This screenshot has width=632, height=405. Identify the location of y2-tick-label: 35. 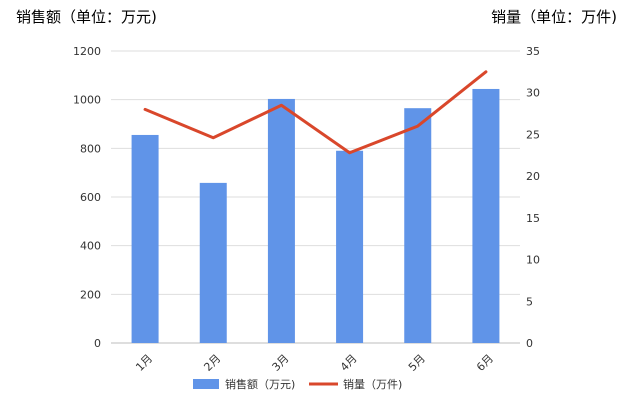
(533, 51).